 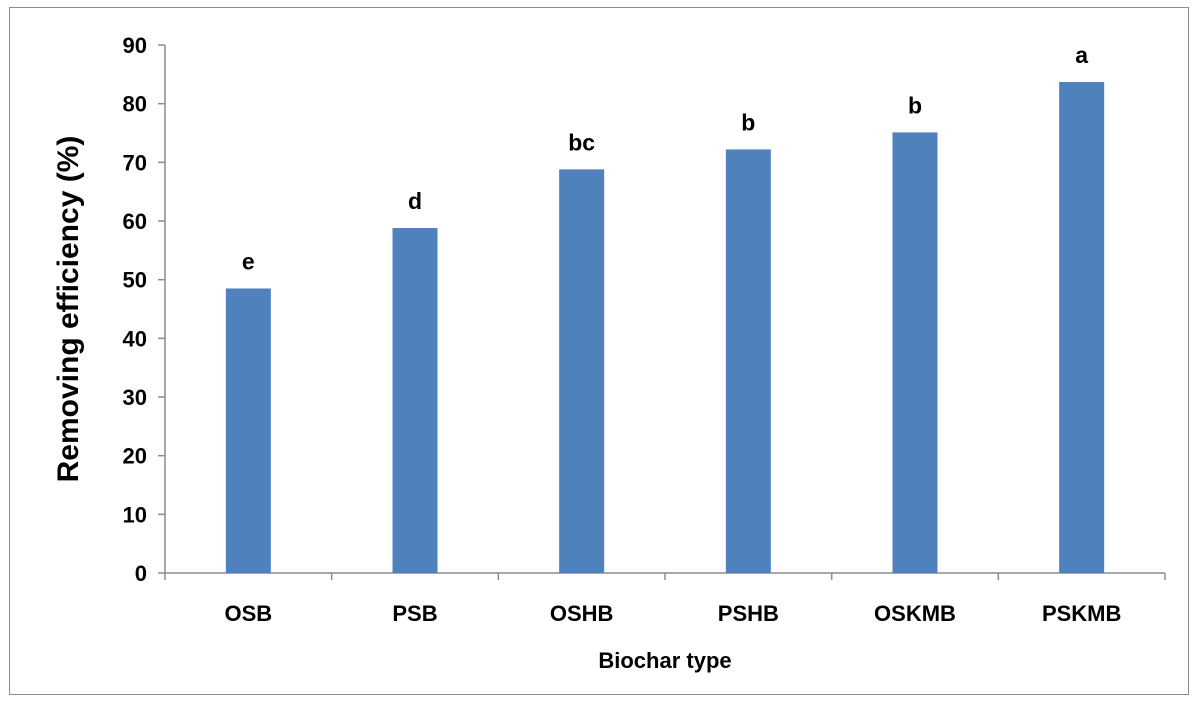 What do you see at coordinates (414, 613) in the screenshot?
I see `x-tick-label: PSB` at bounding box center [414, 613].